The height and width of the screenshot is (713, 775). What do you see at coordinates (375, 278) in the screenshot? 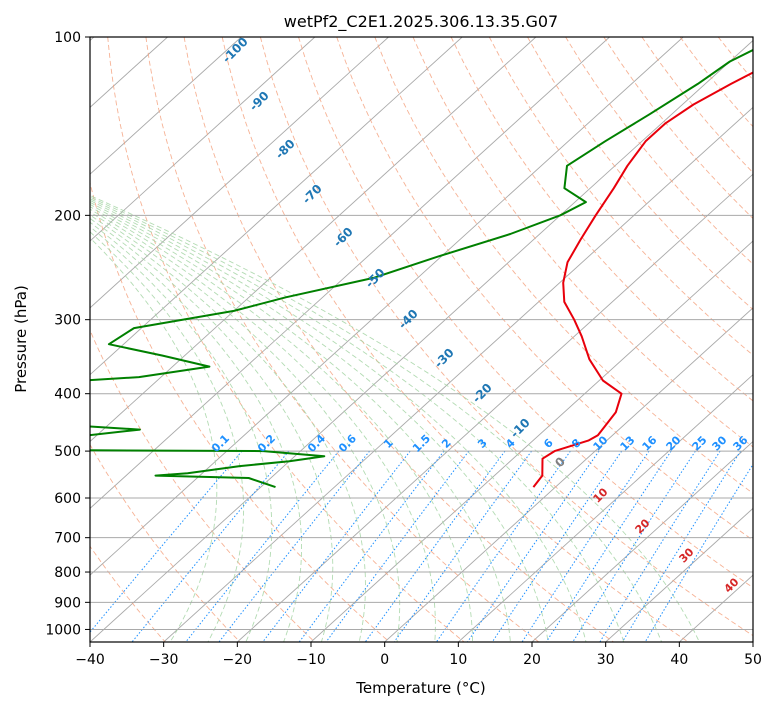
I see `dry-adiabat-label: -50` at bounding box center [375, 278].